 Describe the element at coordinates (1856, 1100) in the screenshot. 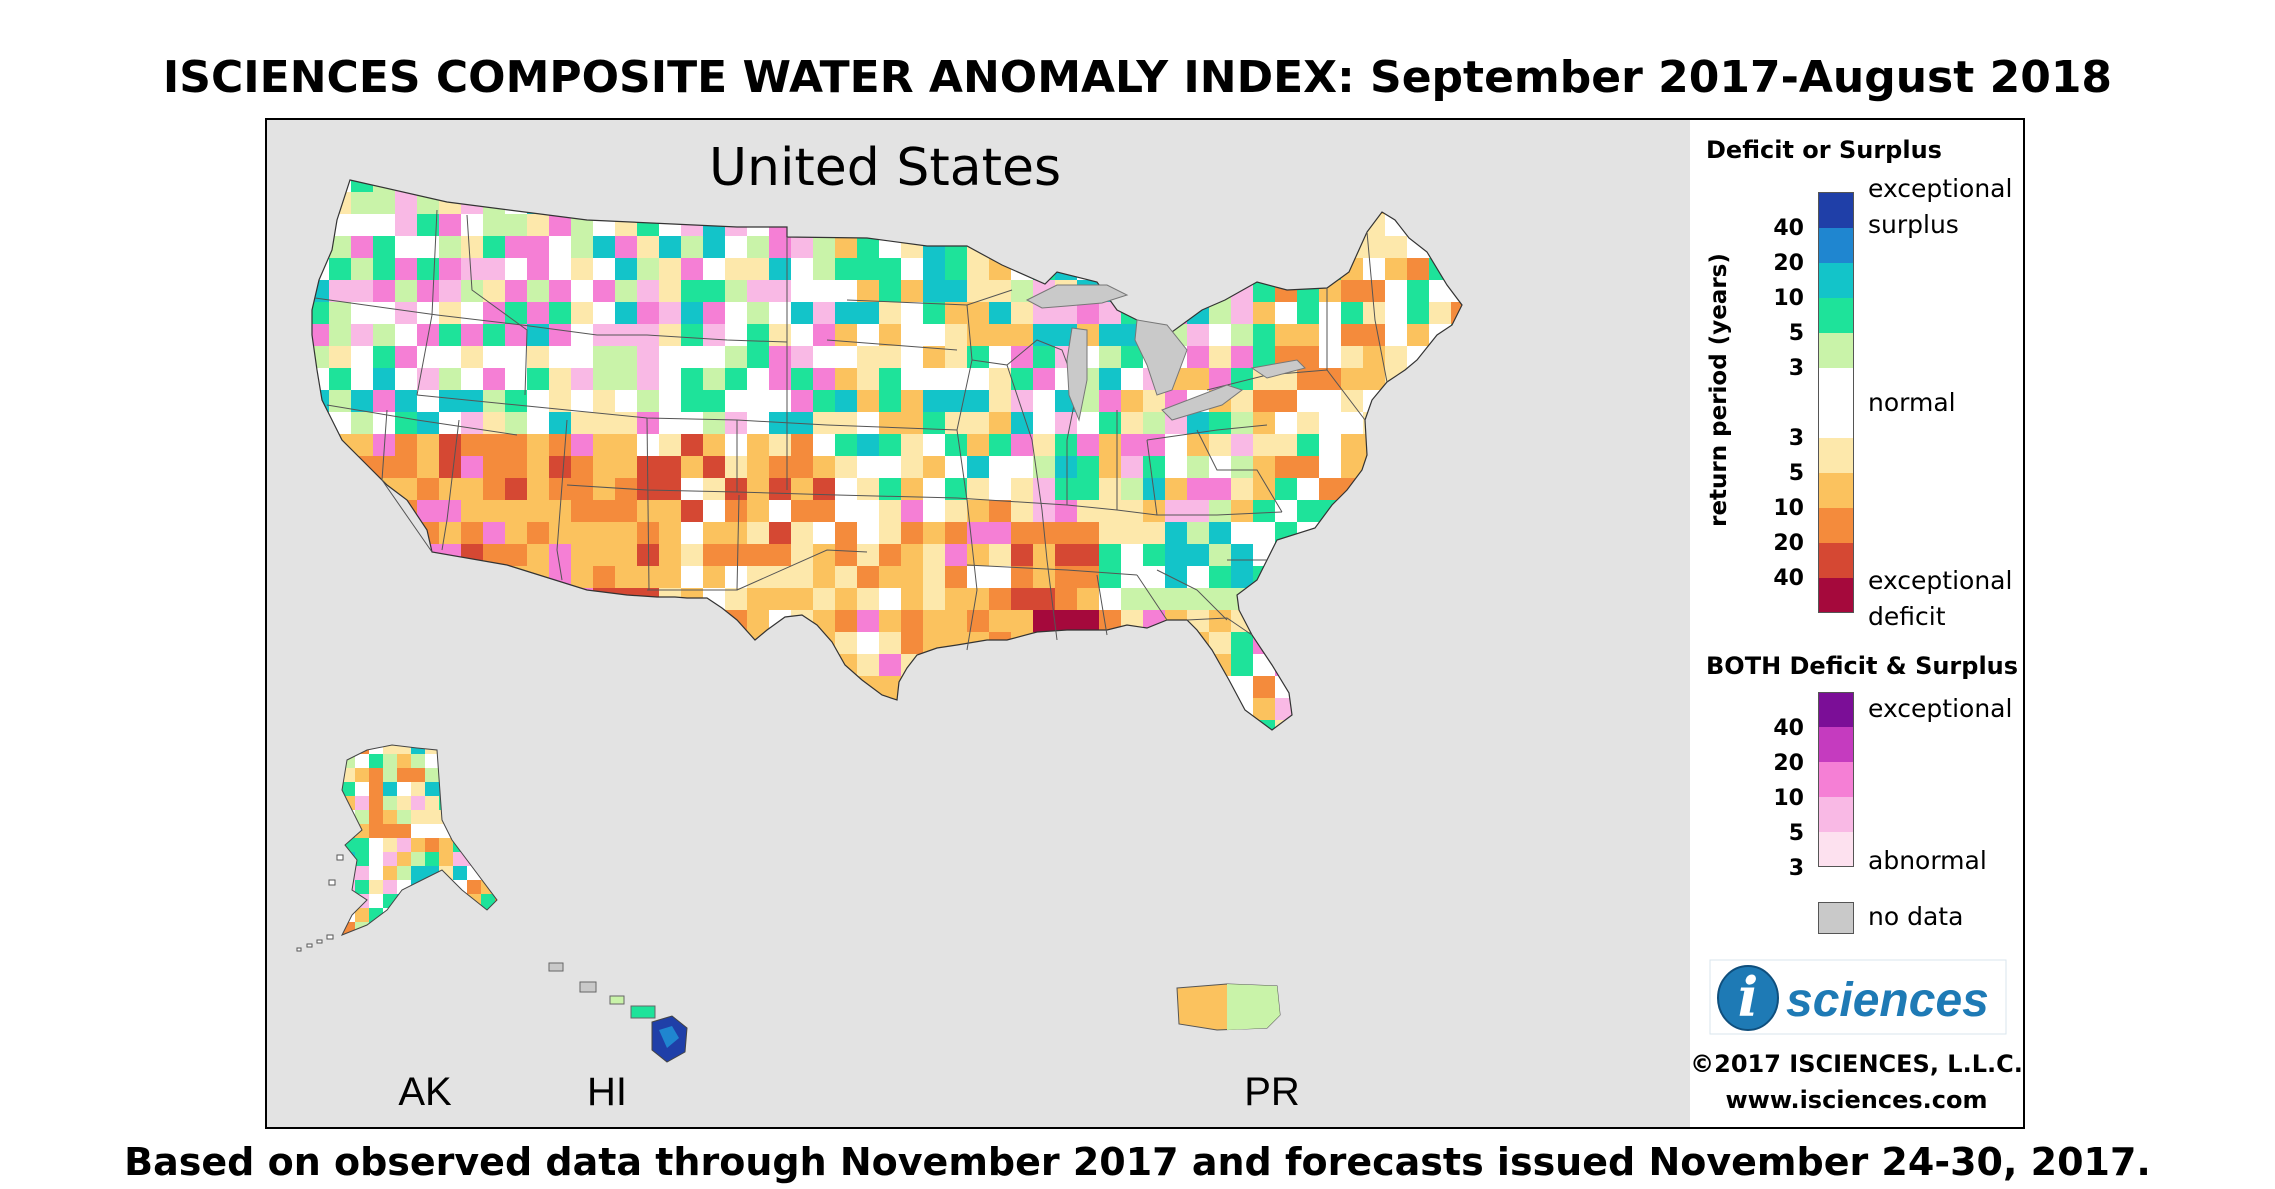

I see `website-link: www.isciences.com` at that location.